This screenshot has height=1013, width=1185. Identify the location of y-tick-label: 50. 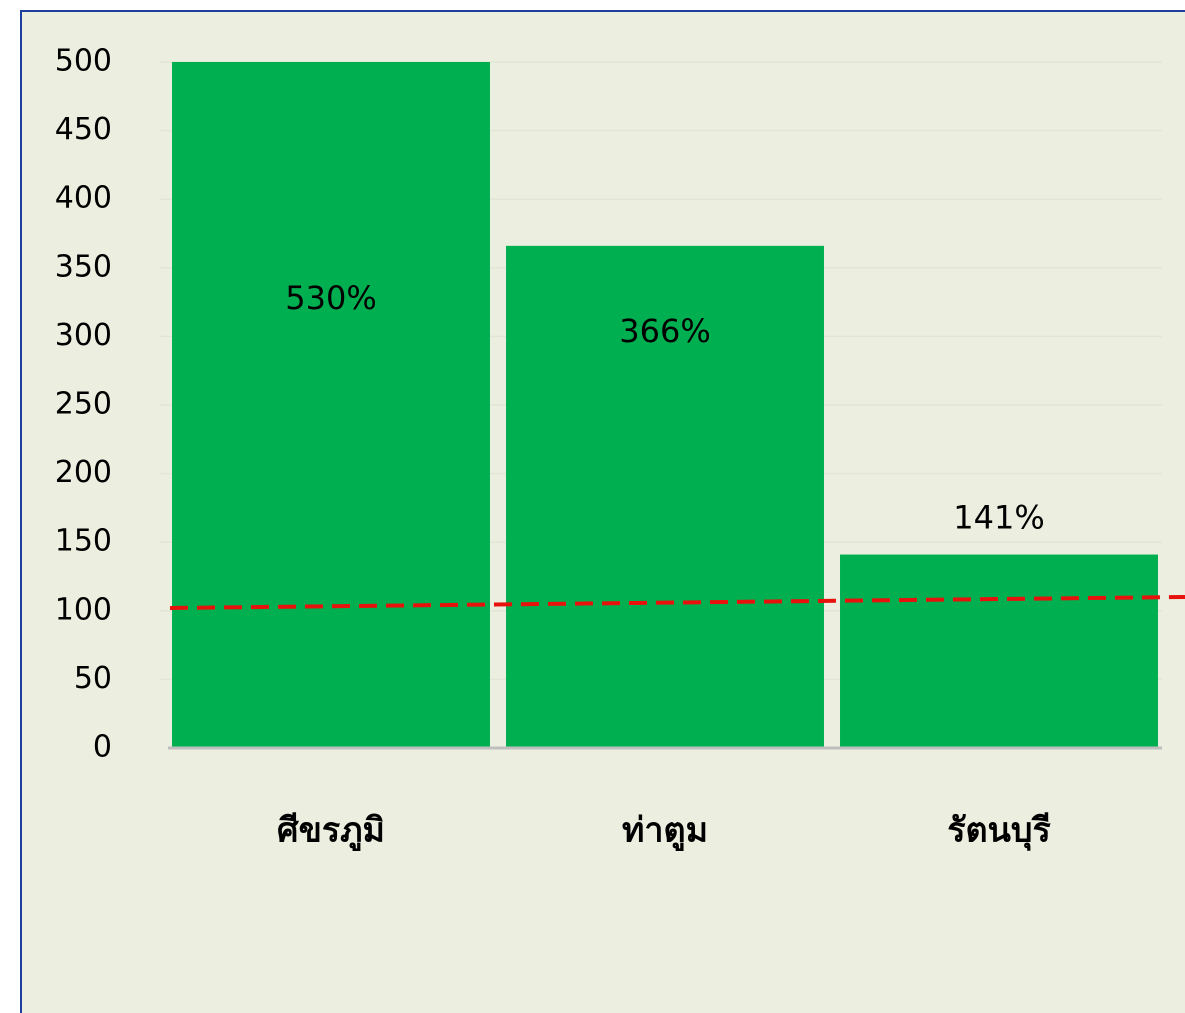
(93, 678).